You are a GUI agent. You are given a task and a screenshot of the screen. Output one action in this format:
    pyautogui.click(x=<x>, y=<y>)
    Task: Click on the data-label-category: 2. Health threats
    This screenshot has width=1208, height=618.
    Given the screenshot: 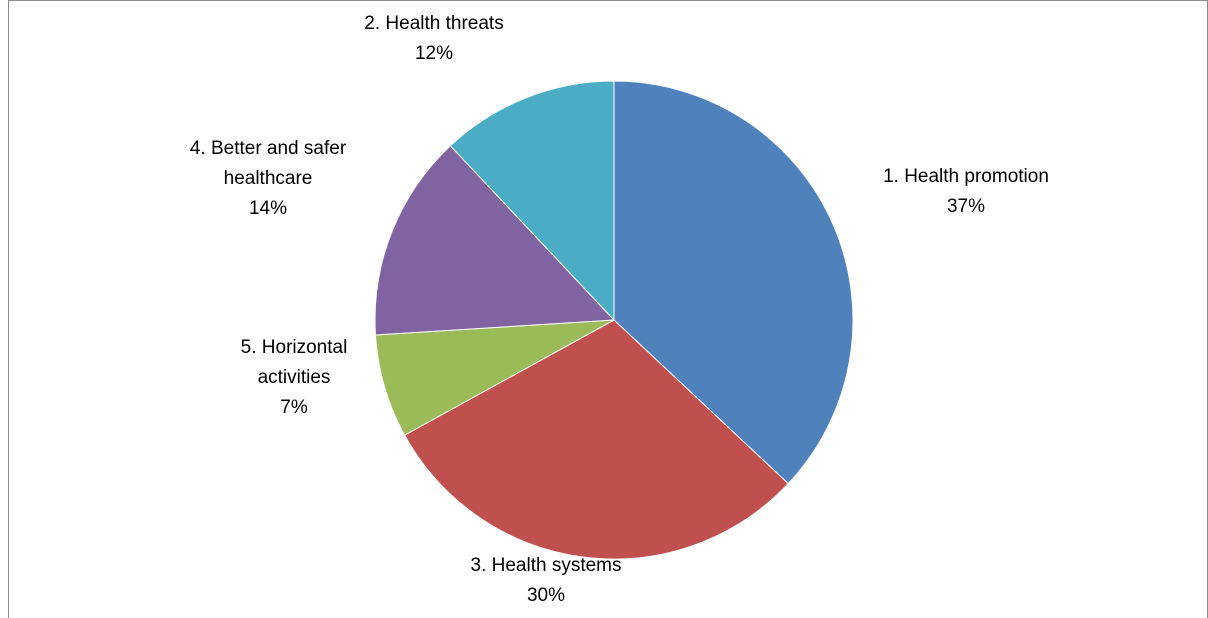 What is the action you would take?
    pyautogui.click(x=433, y=23)
    